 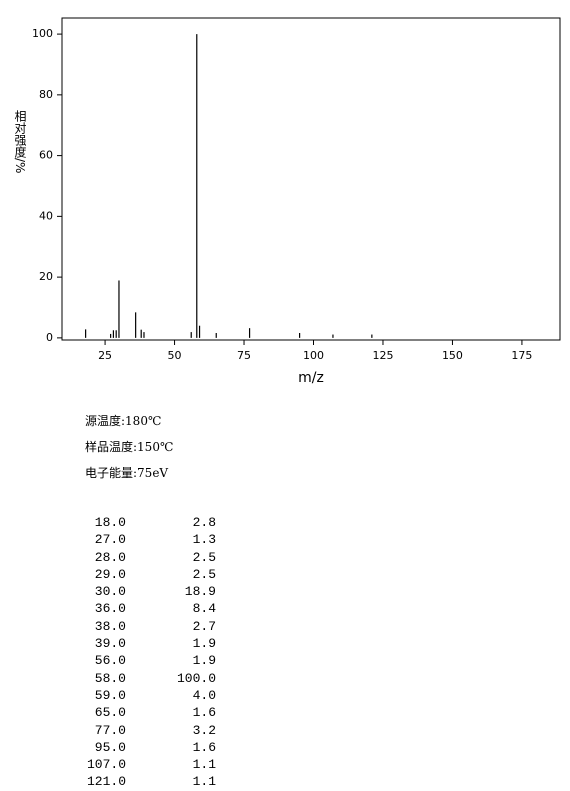 What do you see at coordinates (110, 644) in the screenshot?
I see `table-cell: 39.0` at bounding box center [110, 644].